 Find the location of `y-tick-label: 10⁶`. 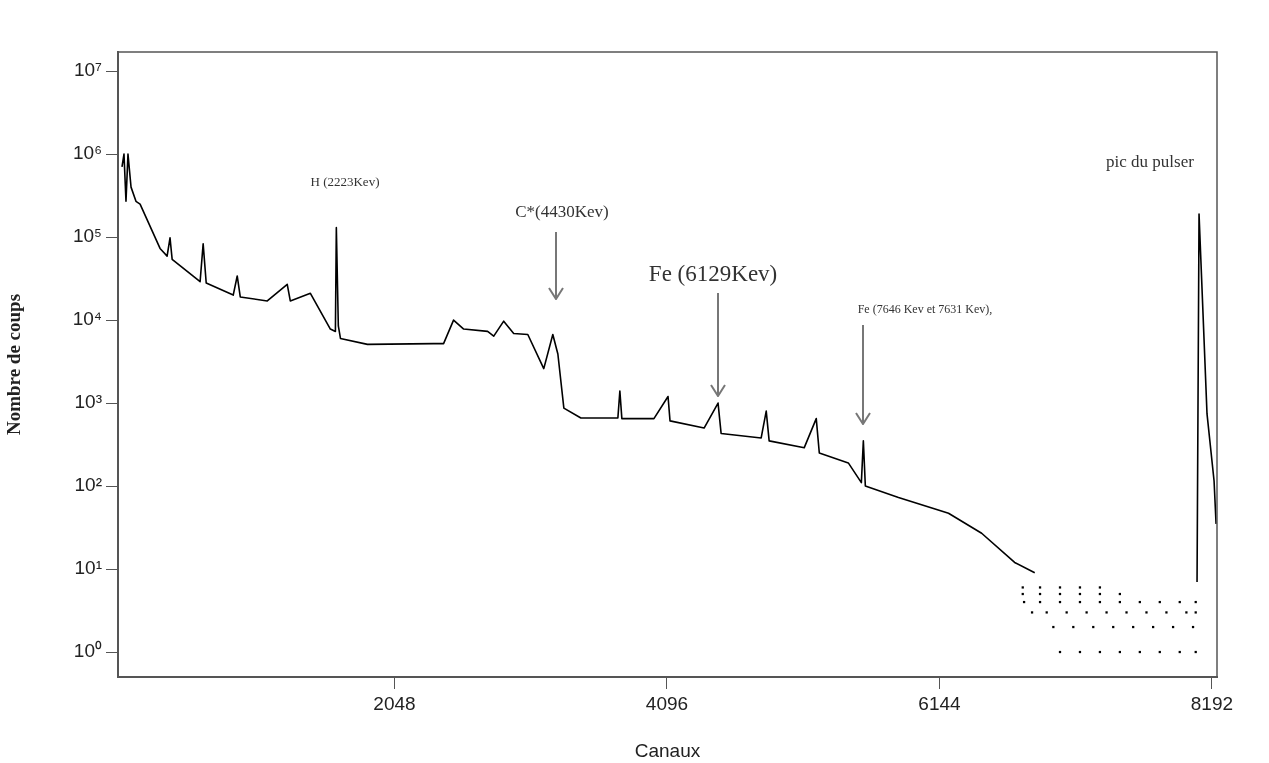

y-tick-label: 10⁶ is located at coordinates (87, 153).